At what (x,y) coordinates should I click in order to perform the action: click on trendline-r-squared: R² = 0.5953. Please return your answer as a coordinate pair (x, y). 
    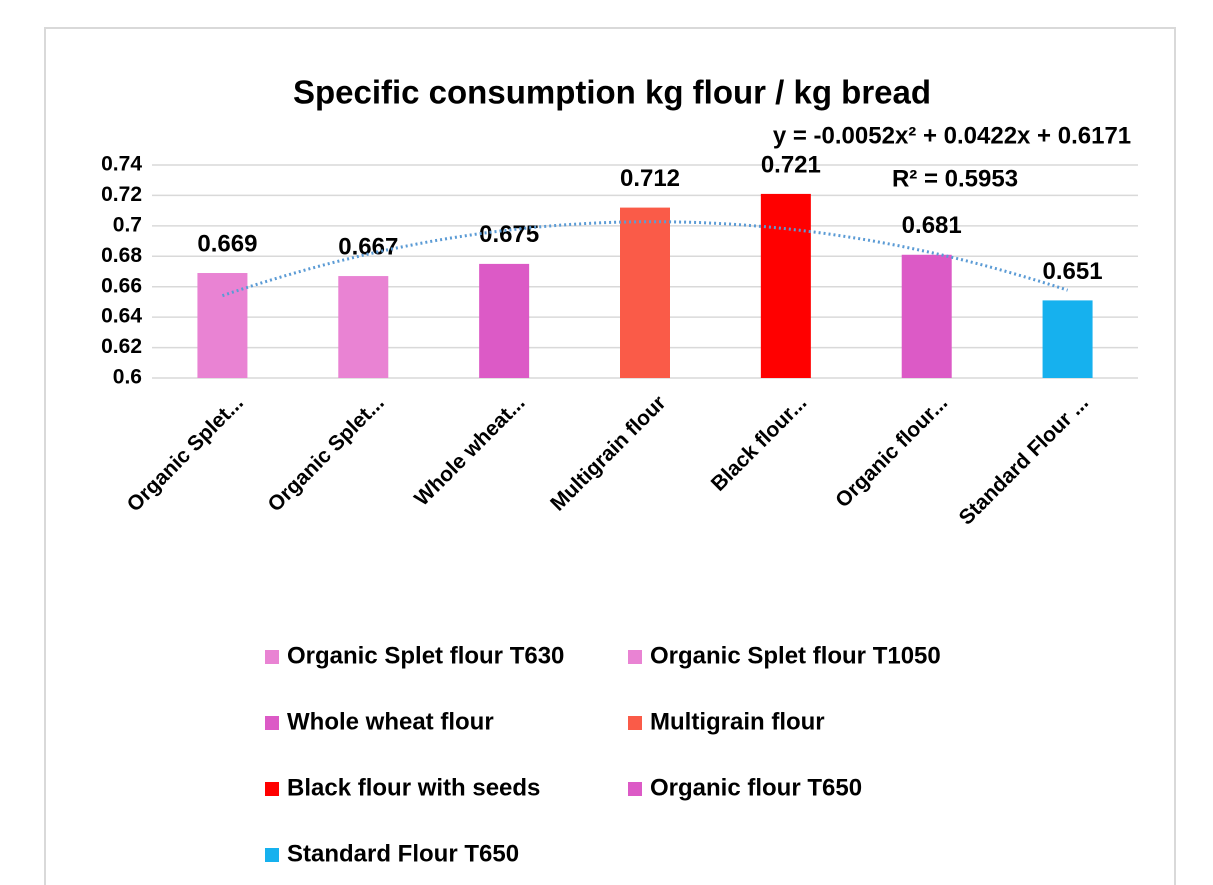
    Looking at the image, I should click on (955, 178).